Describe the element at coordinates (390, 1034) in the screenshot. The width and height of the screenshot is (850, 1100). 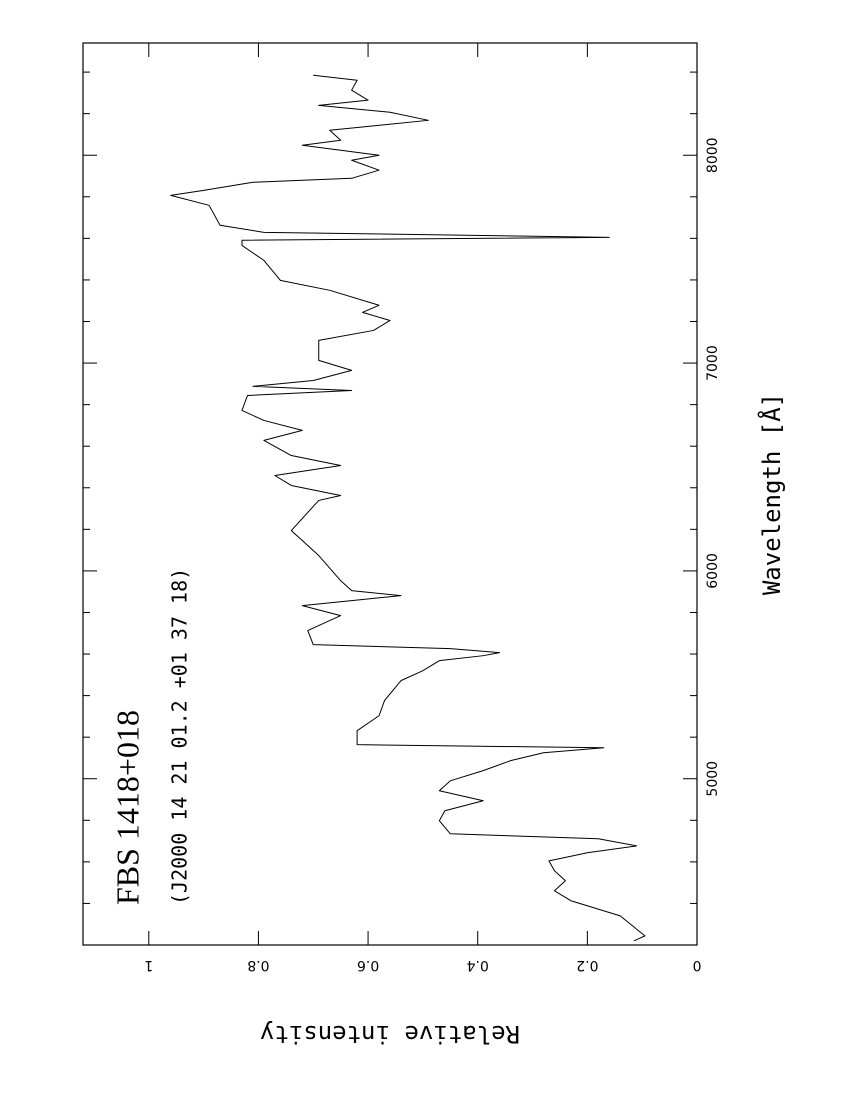
I see `y-axis-label: Relative intensity` at that location.